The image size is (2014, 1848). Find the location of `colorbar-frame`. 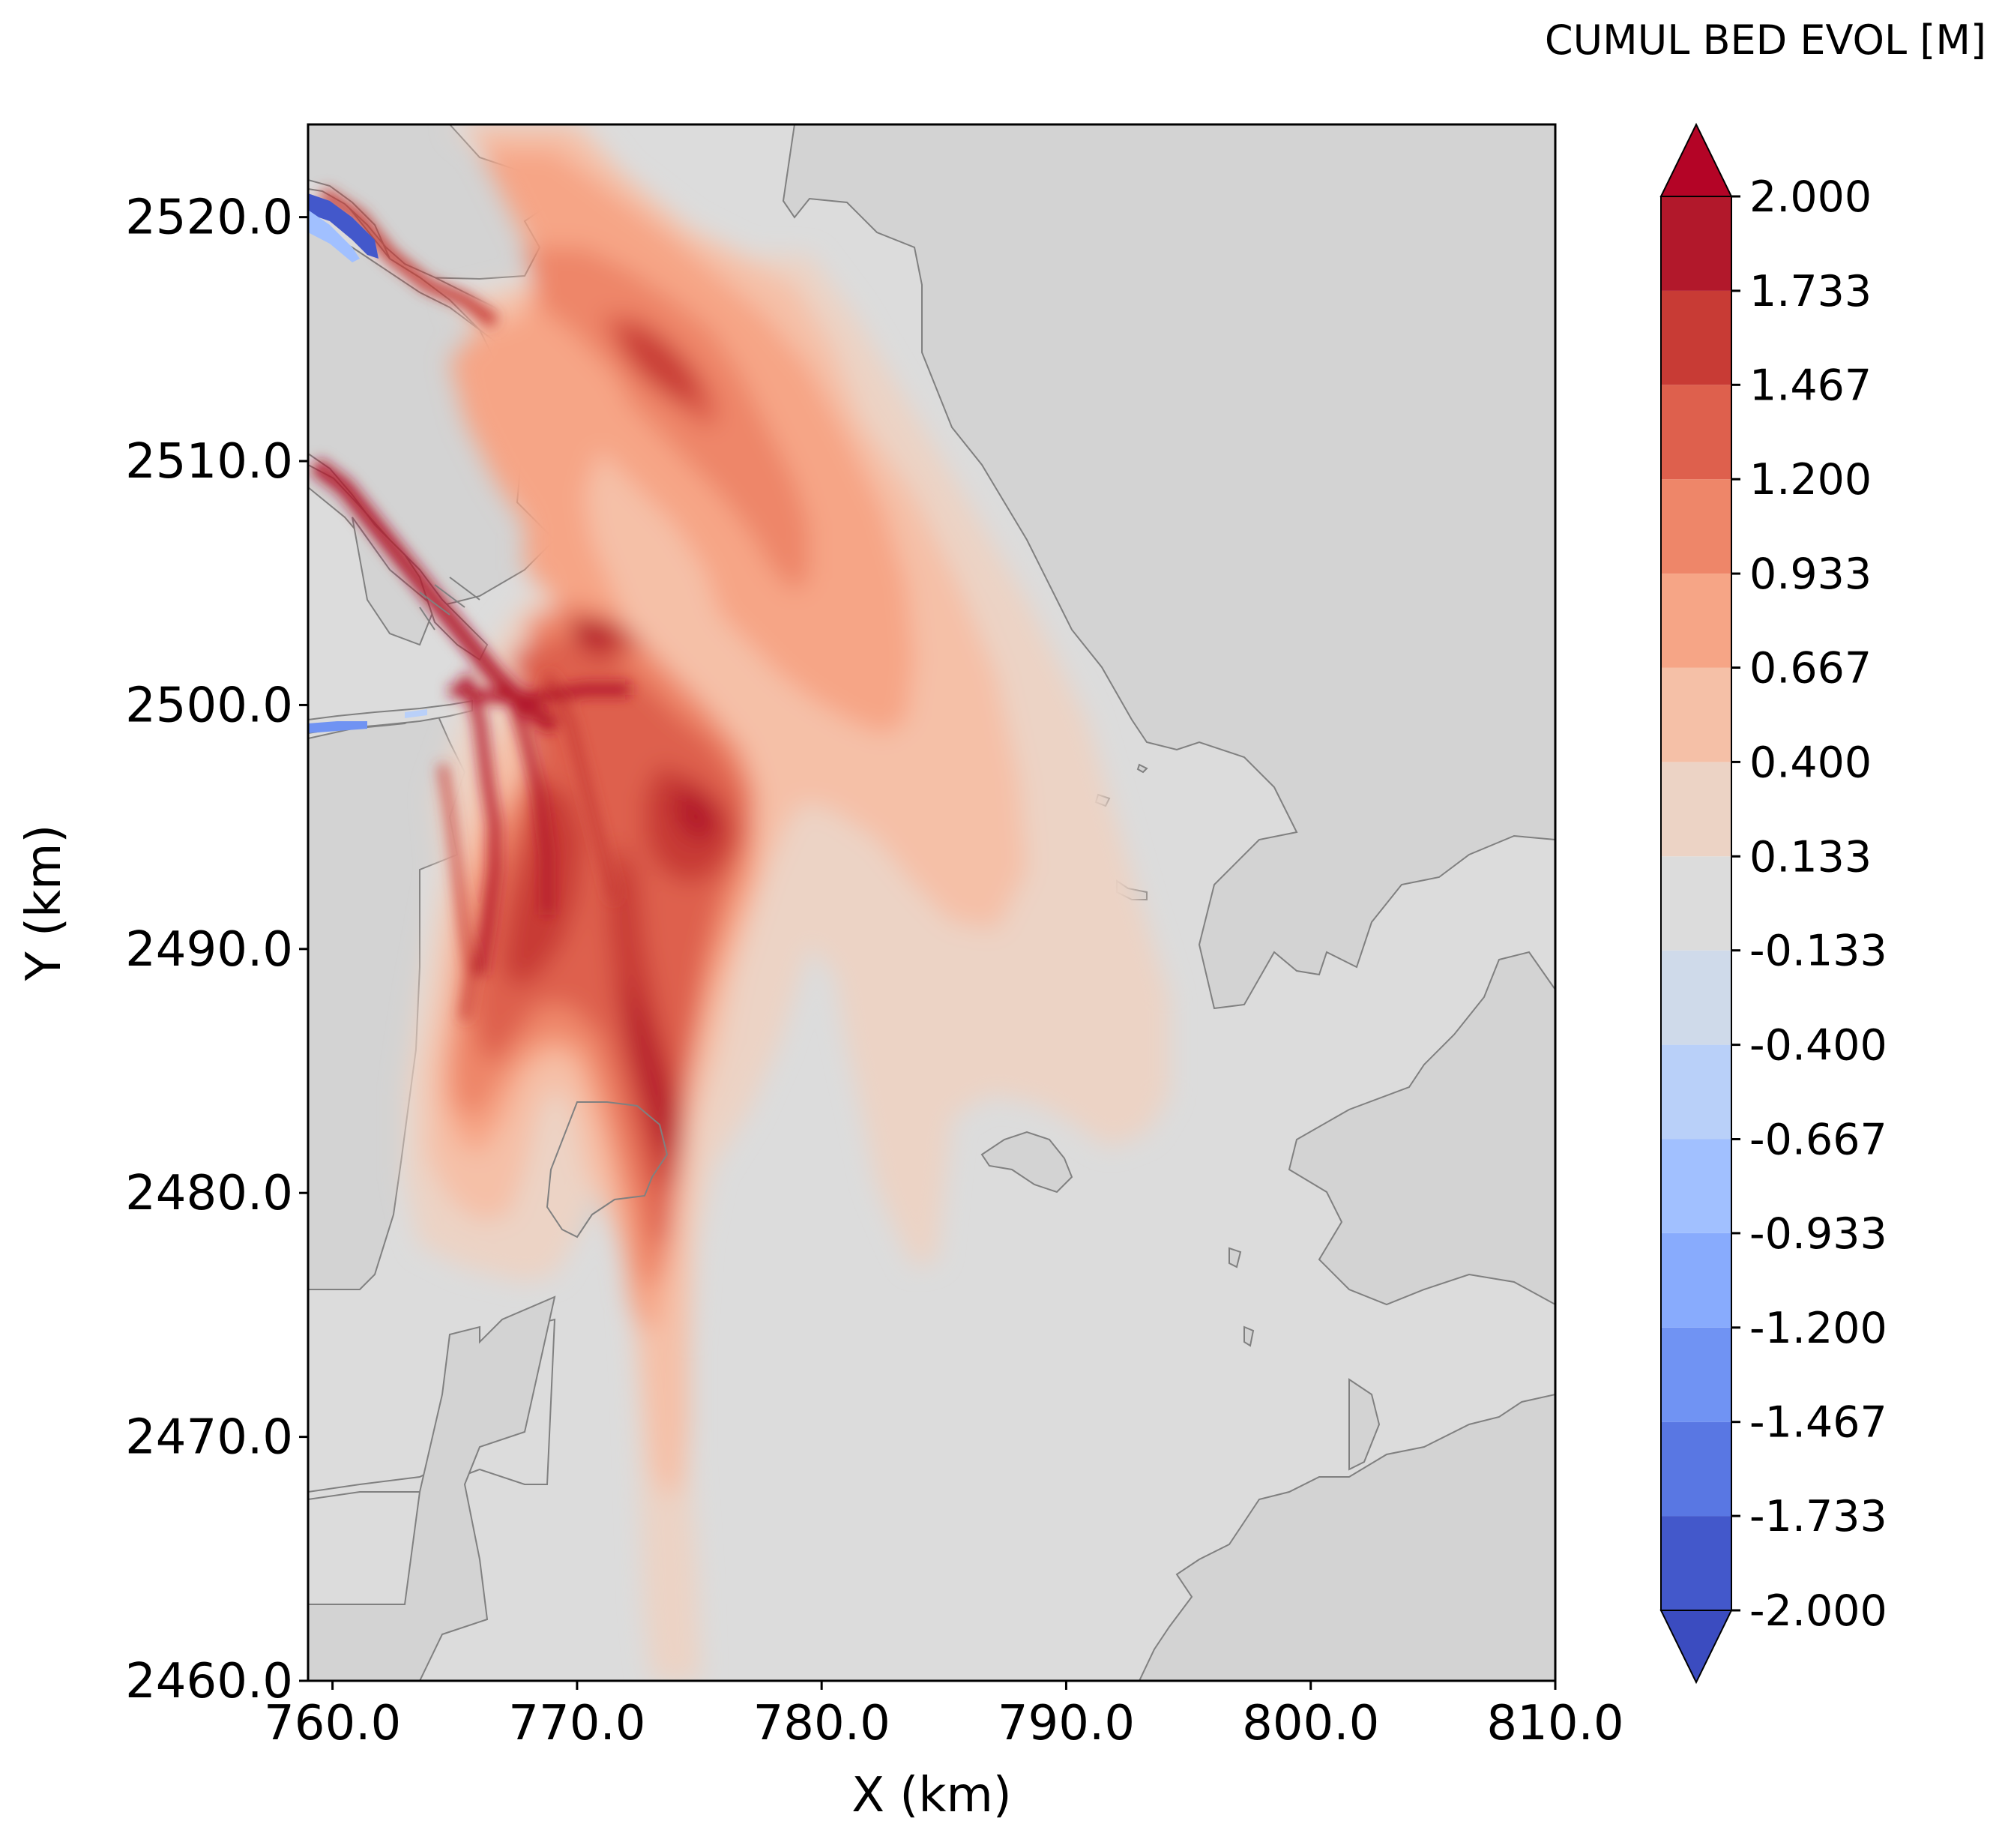

colorbar-frame is located at coordinates (1696, 903).